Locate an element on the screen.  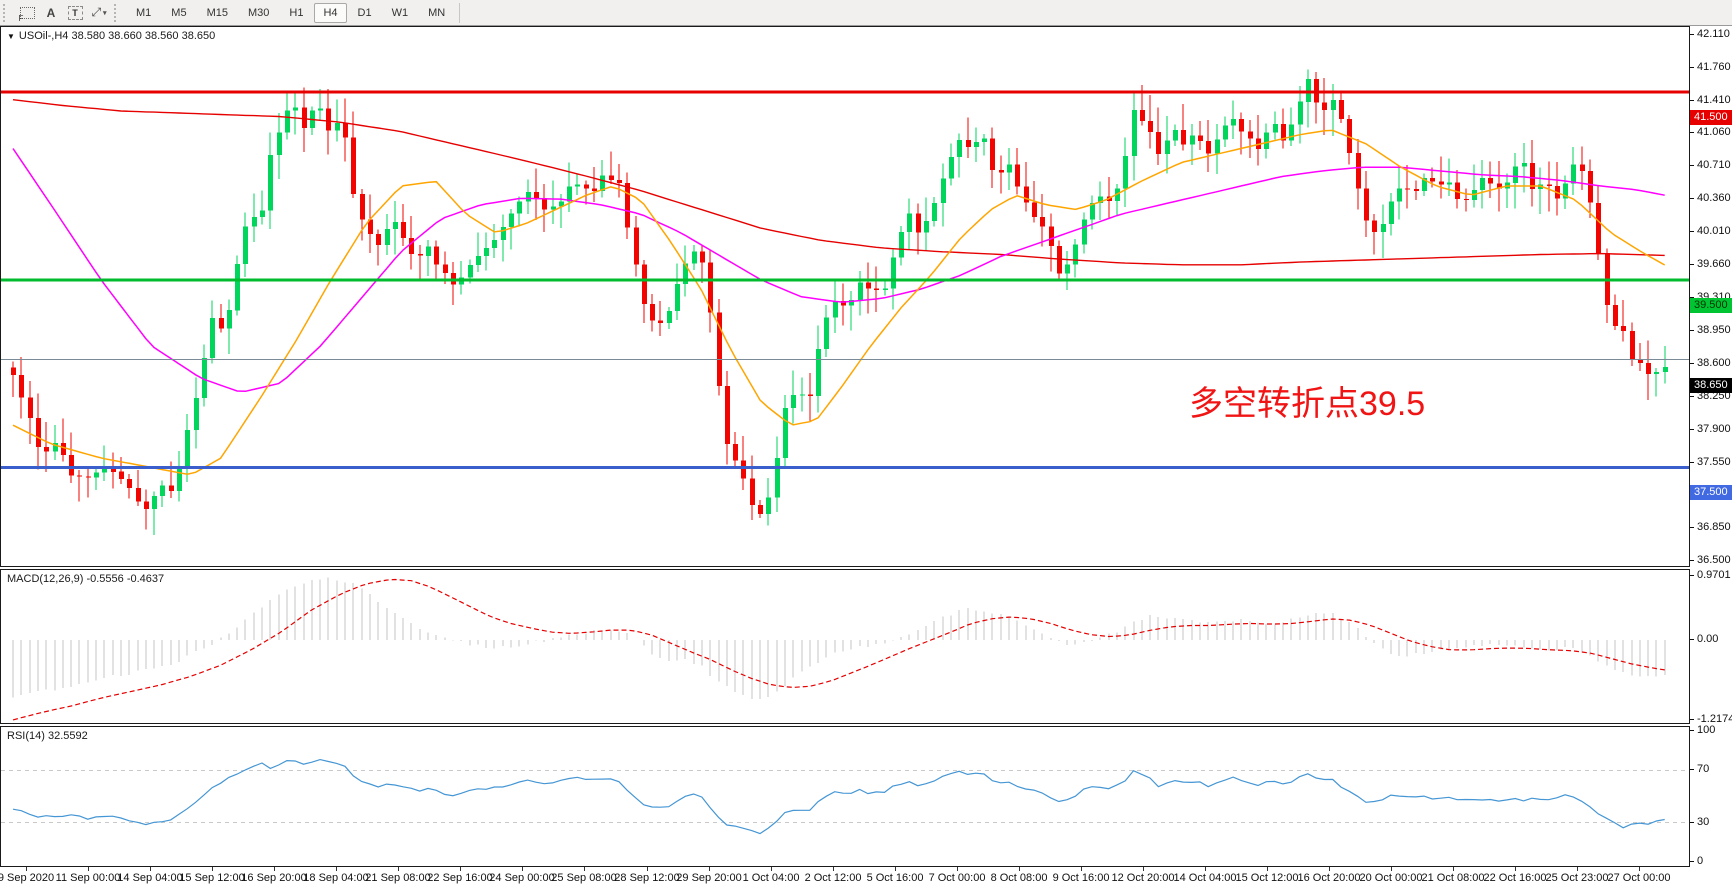
timeframe-button-m15: M15 is located at coordinates (217, 12).